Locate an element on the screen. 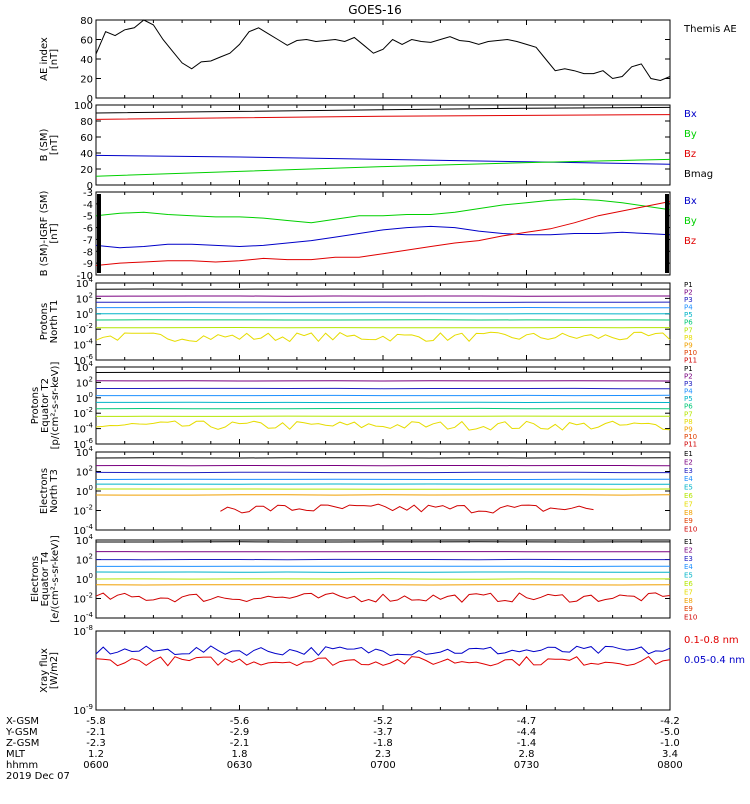  panel-3-ylabel: [nT] is located at coordinates (54, 233).